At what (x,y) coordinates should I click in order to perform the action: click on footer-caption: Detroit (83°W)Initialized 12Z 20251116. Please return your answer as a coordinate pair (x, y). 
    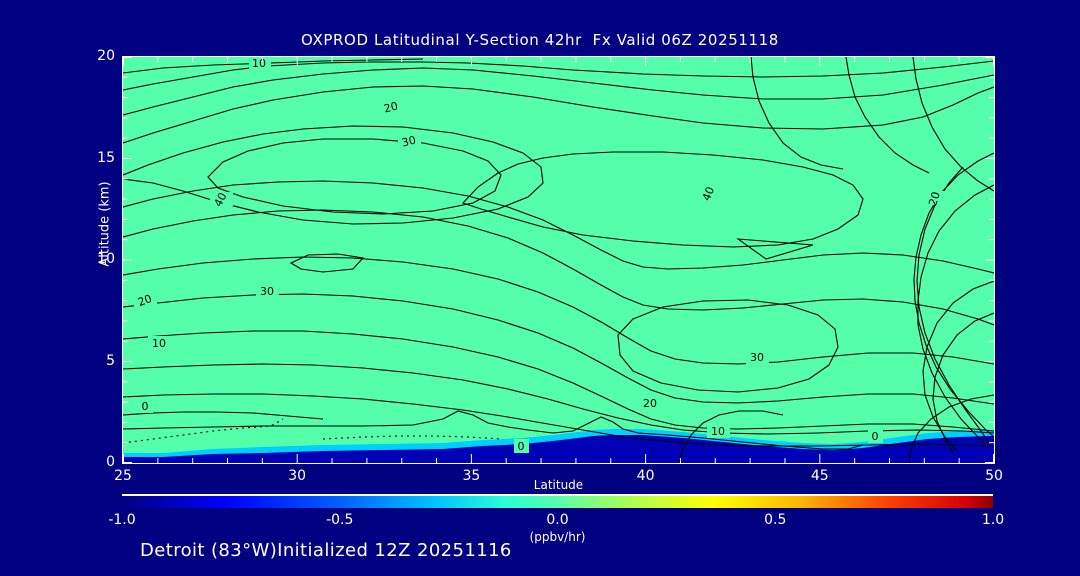
    Looking at the image, I should click on (326, 550).